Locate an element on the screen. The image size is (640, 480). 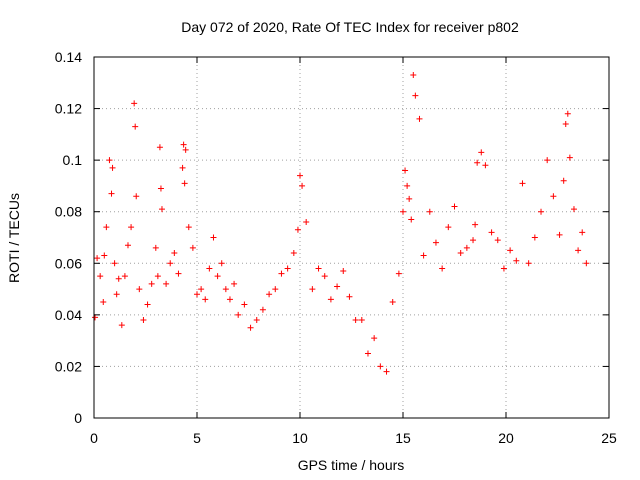
x-tick-label: 15 is located at coordinates (403, 438).